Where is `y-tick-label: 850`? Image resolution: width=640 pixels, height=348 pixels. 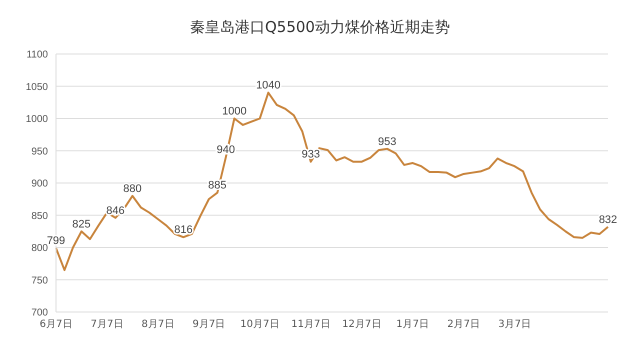 y-tick-label: 850 is located at coordinates (39, 216).